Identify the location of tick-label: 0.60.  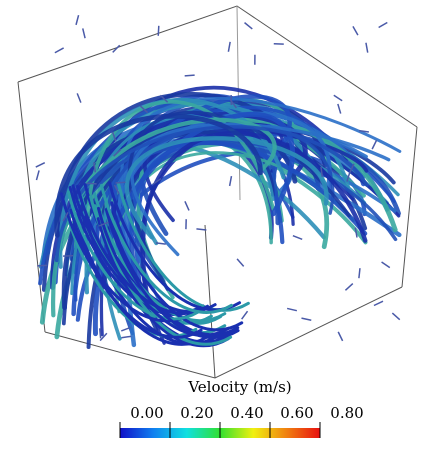
(296, 413).